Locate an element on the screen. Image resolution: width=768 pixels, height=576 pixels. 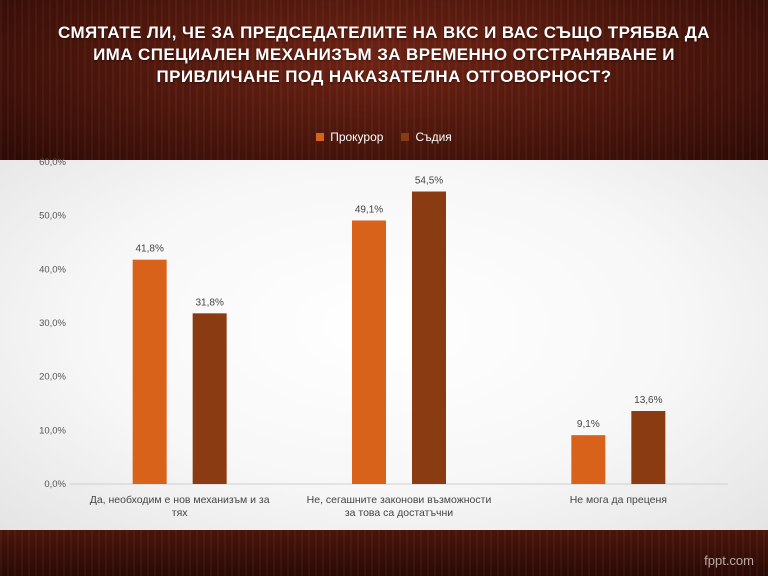
y-tick-label: 10,0% is located at coordinates (52, 430).